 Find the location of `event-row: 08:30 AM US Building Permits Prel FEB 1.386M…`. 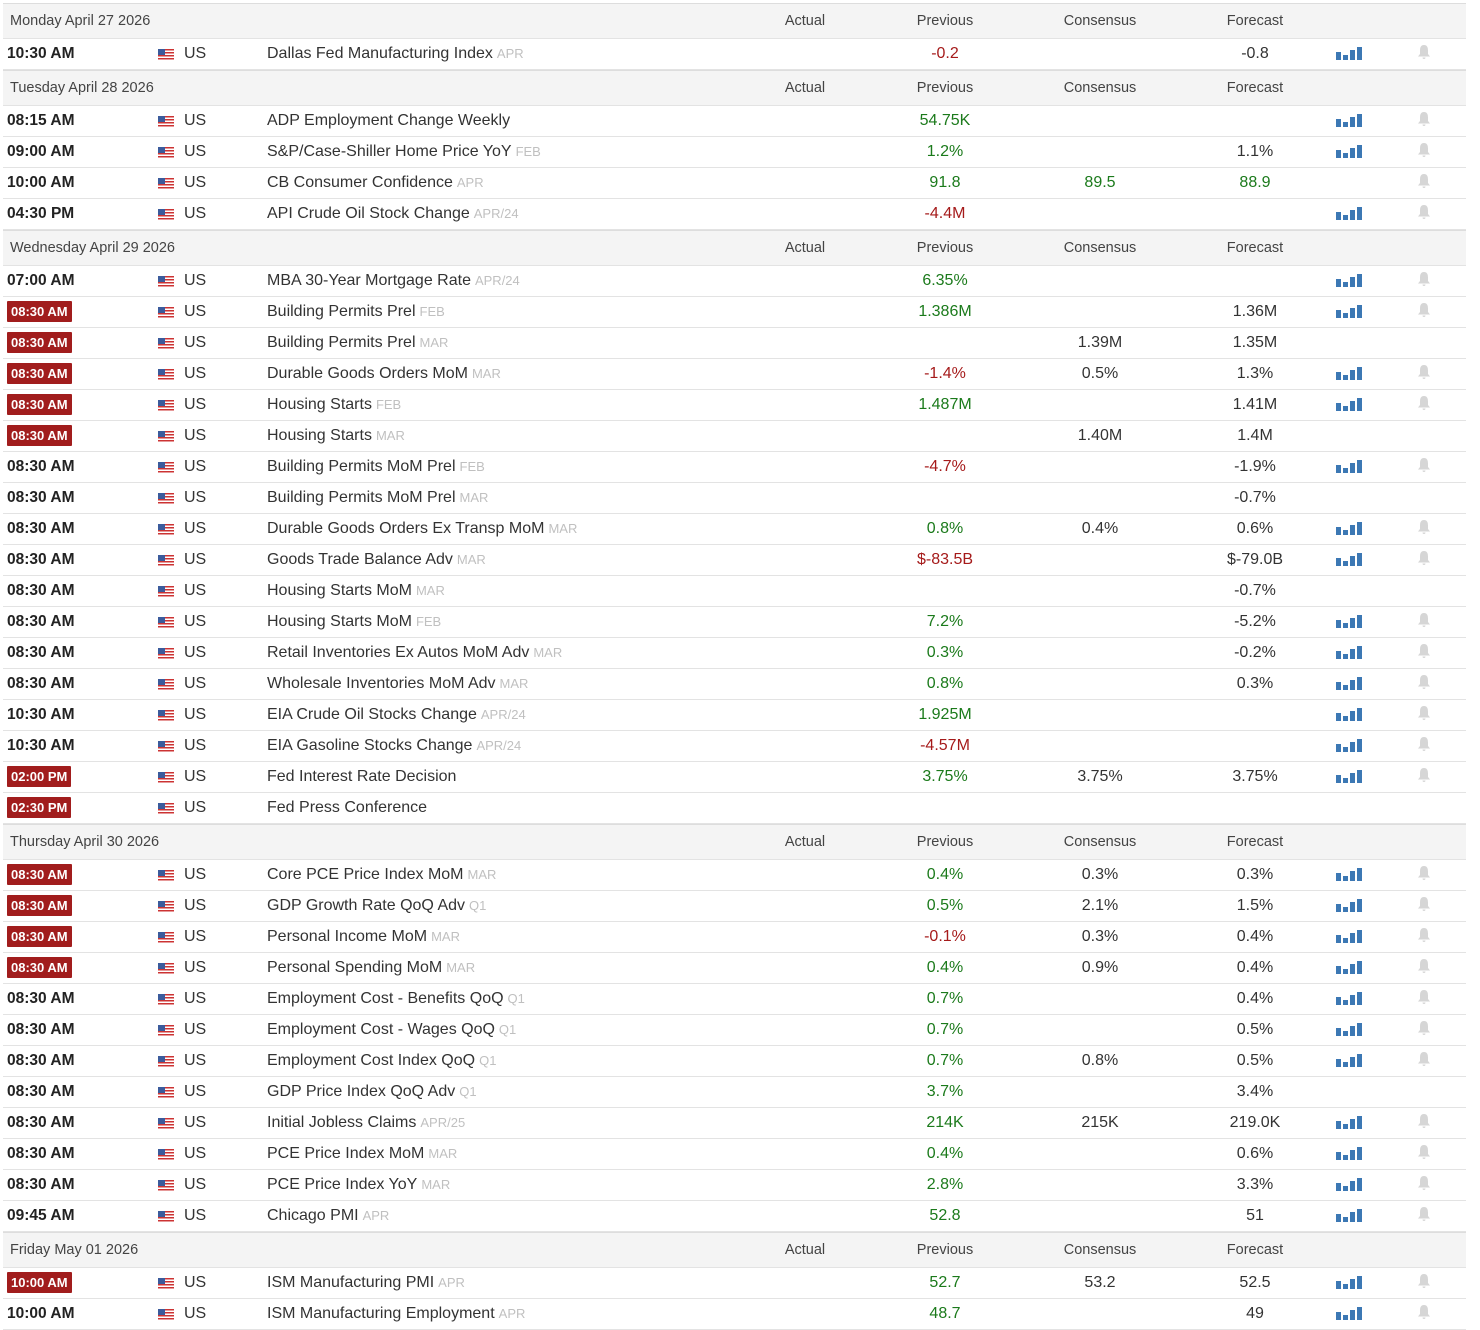

event-row: 08:30 AM US Building Permits Prel FEB 1.386M… is located at coordinates (734, 312).